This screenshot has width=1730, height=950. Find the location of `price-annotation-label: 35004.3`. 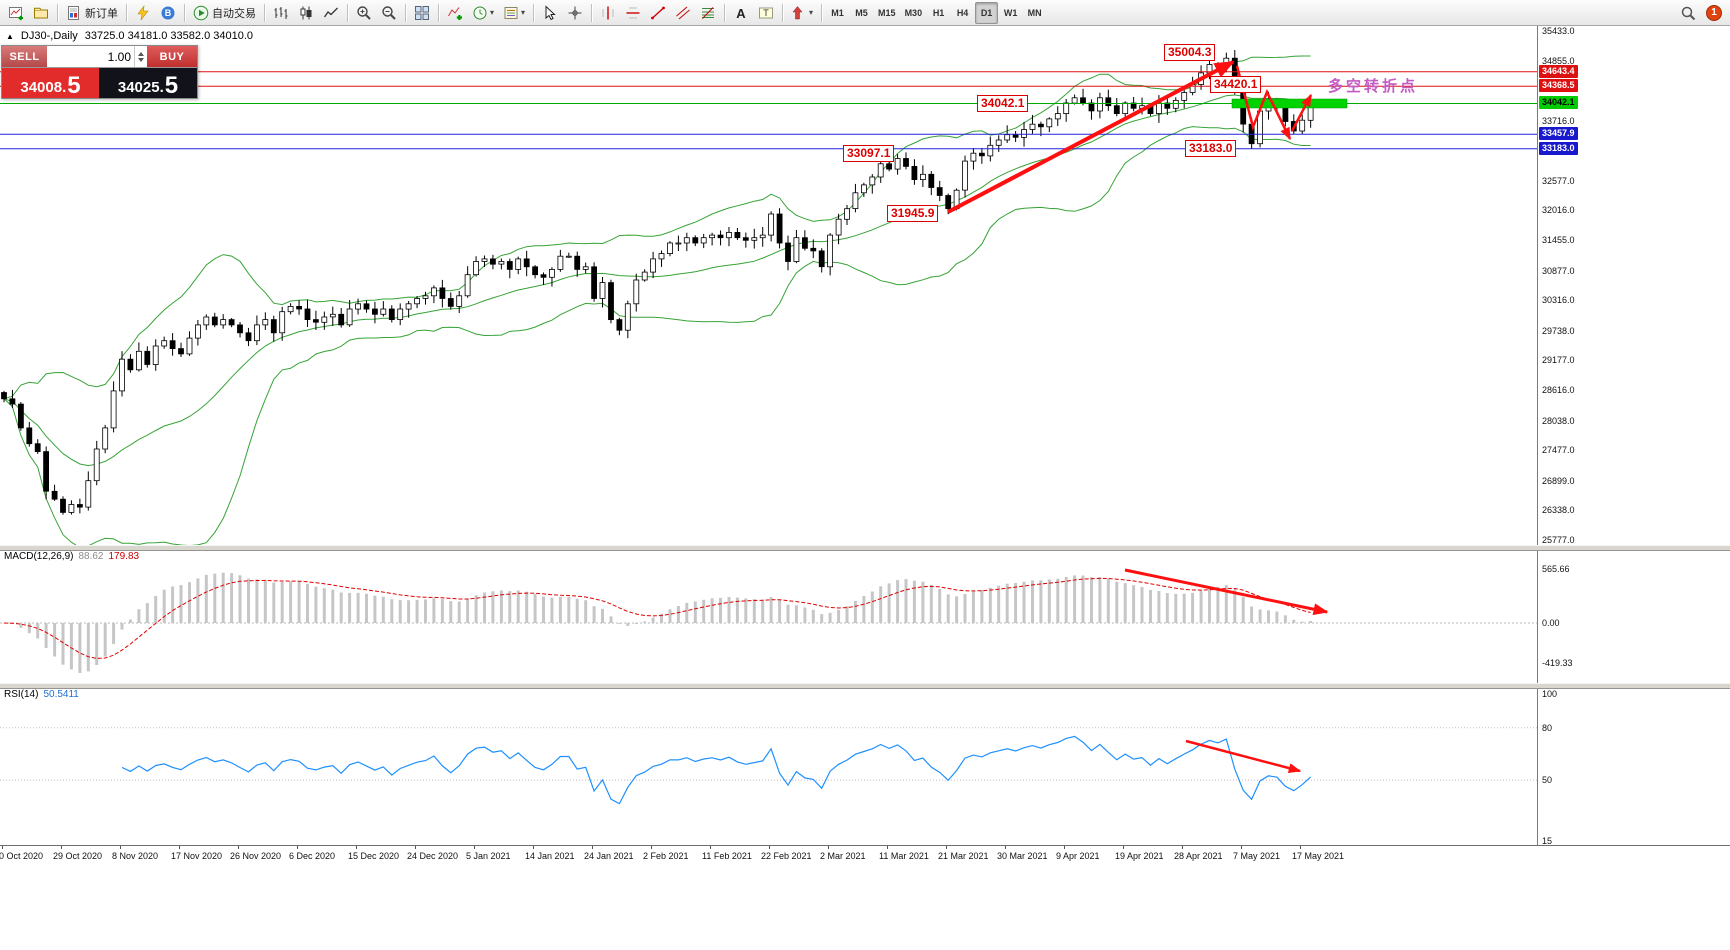

price-annotation-label: 35004.3 is located at coordinates (1190, 52).